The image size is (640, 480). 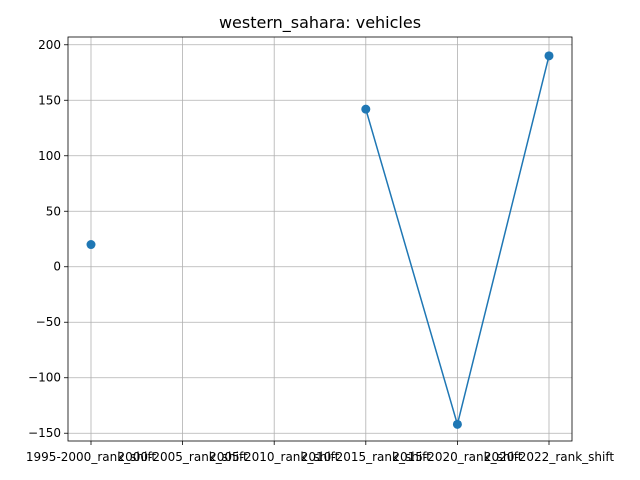 I want to click on x-tick-label: 1995-2000_rank_shift, so click(x=91, y=457).